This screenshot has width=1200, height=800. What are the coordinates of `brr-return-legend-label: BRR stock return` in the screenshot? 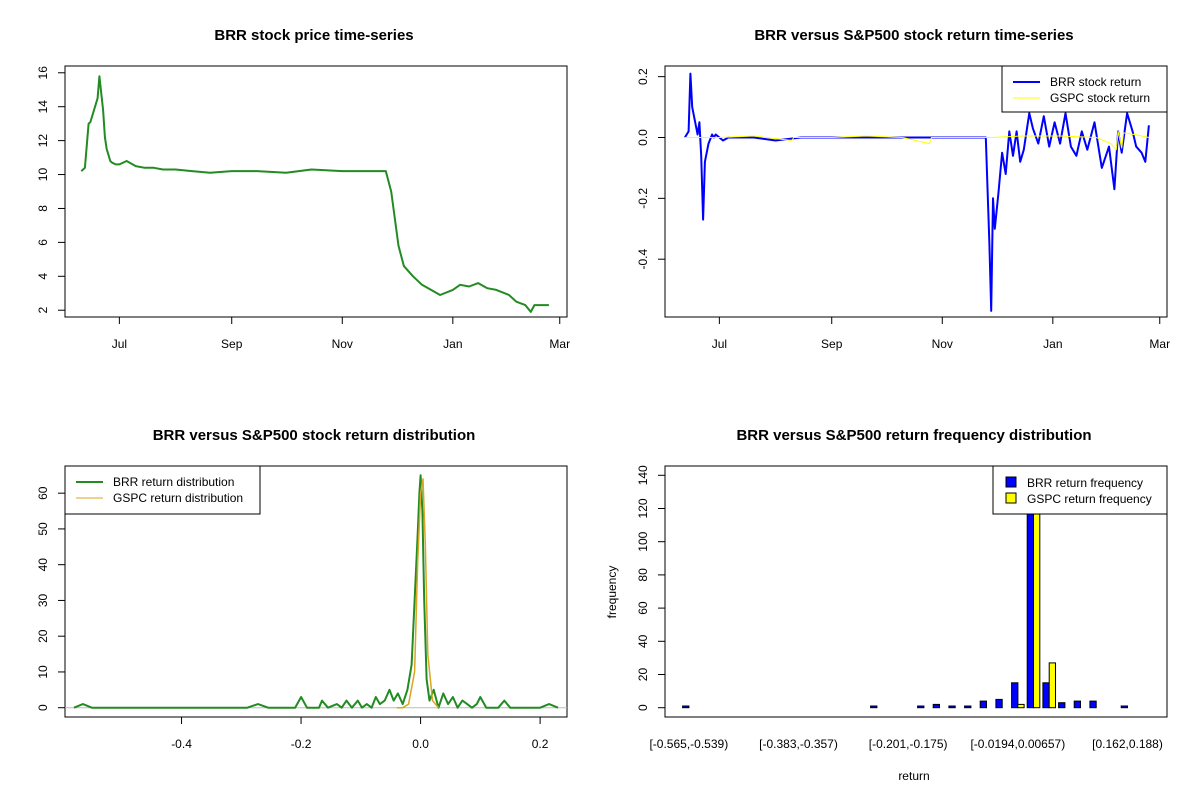 It's located at (1095, 82).